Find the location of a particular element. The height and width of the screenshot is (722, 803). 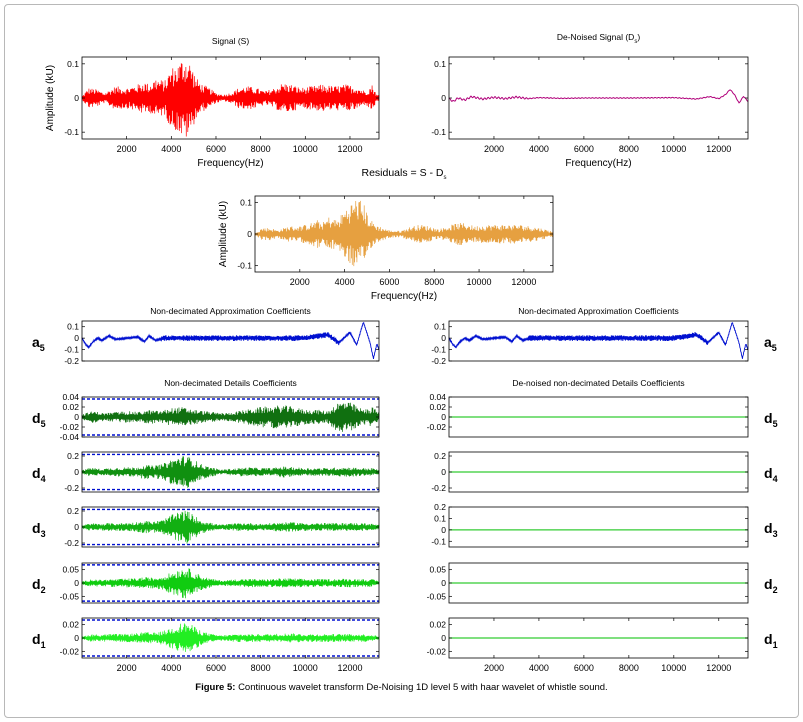

chart-title: De-Noised Signal (Ds) is located at coordinates (598, 38).